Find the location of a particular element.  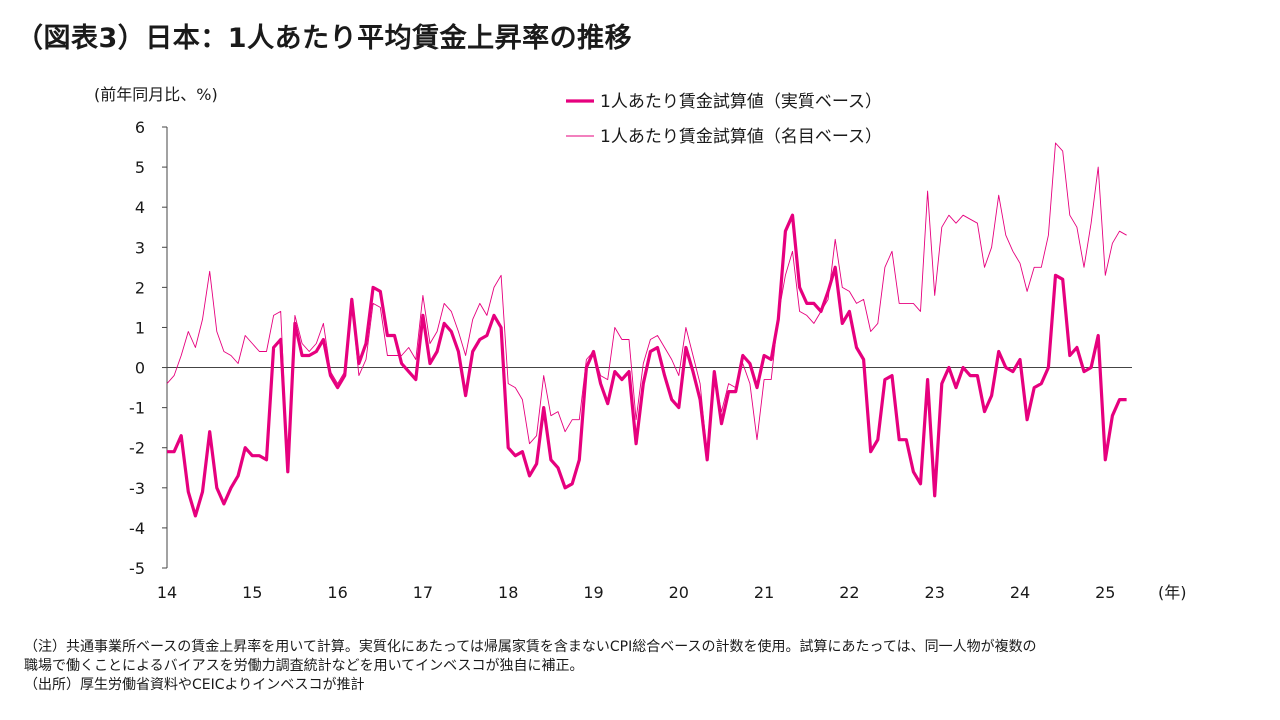

chart-title: （図表3）日本：1人あたり平均賃金上昇率の推移 is located at coordinates (324, 38).